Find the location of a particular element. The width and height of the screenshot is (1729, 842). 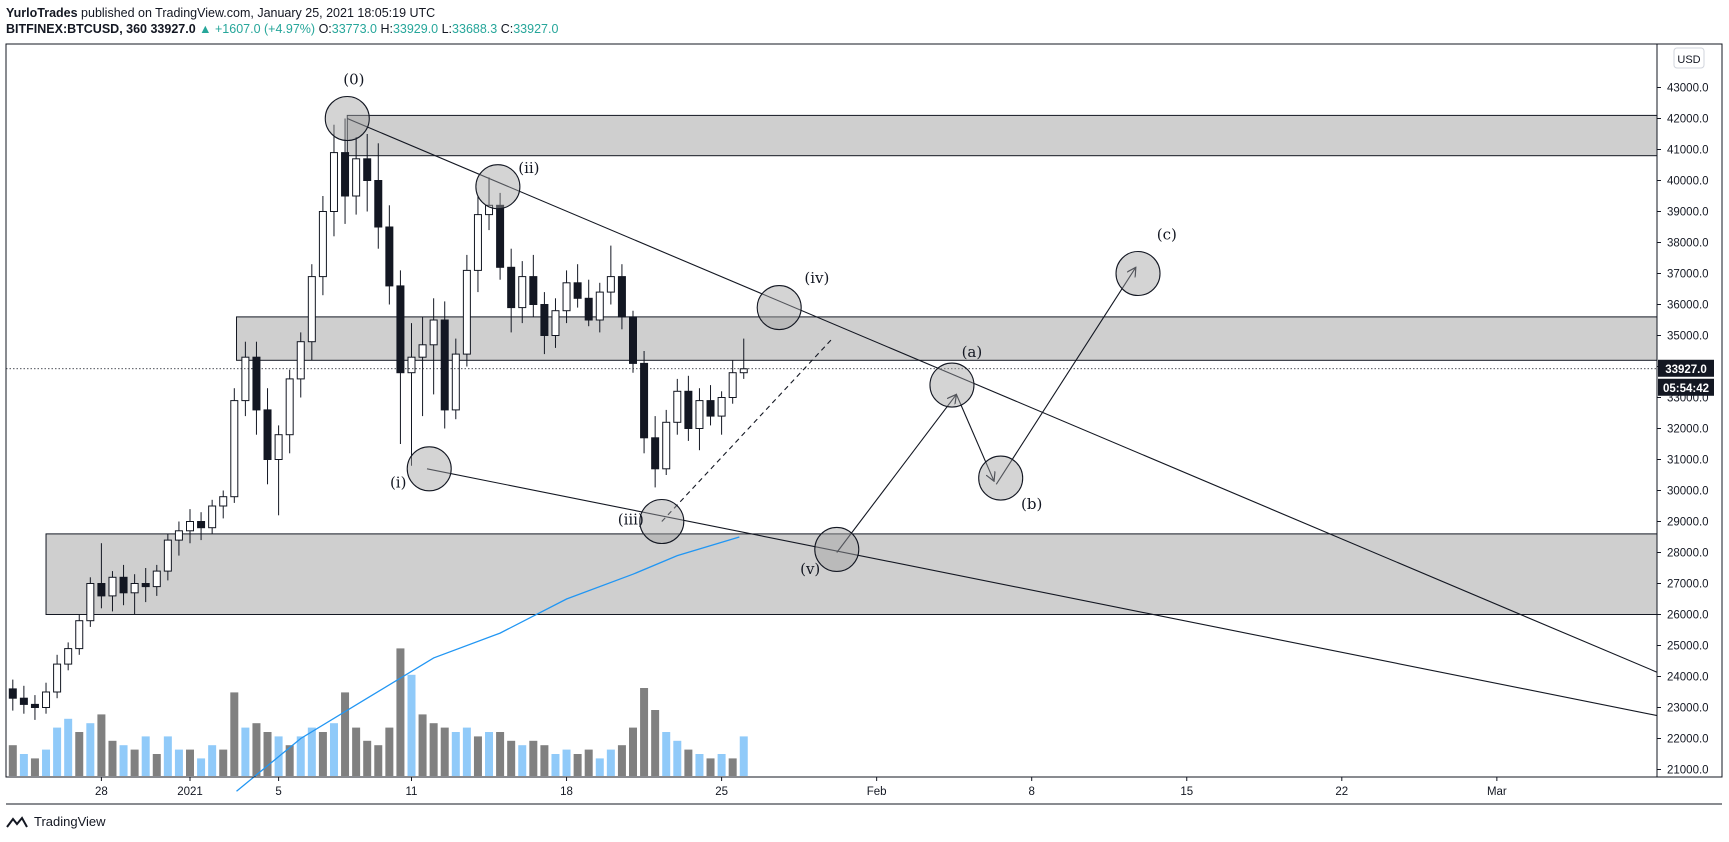

price-tag: 33927.0 is located at coordinates (1686, 370).